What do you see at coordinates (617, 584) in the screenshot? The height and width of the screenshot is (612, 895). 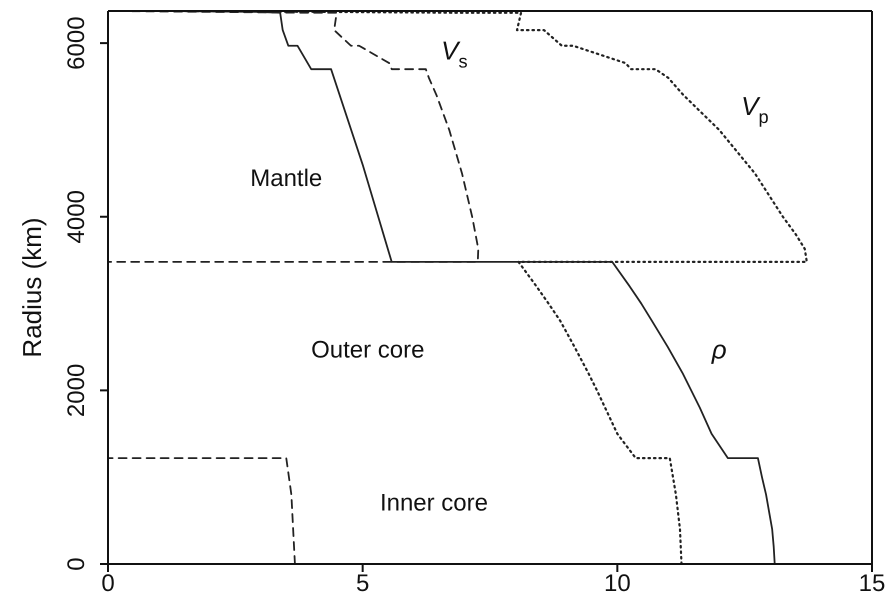 I see `x-tick-label: 10` at bounding box center [617, 584].